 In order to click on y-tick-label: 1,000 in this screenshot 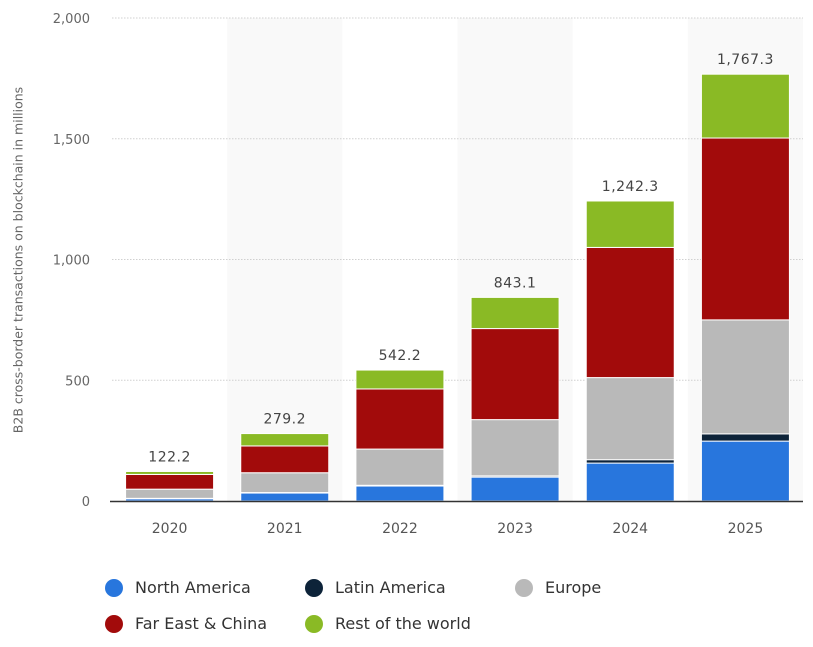, I will do `click(71, 261)`.